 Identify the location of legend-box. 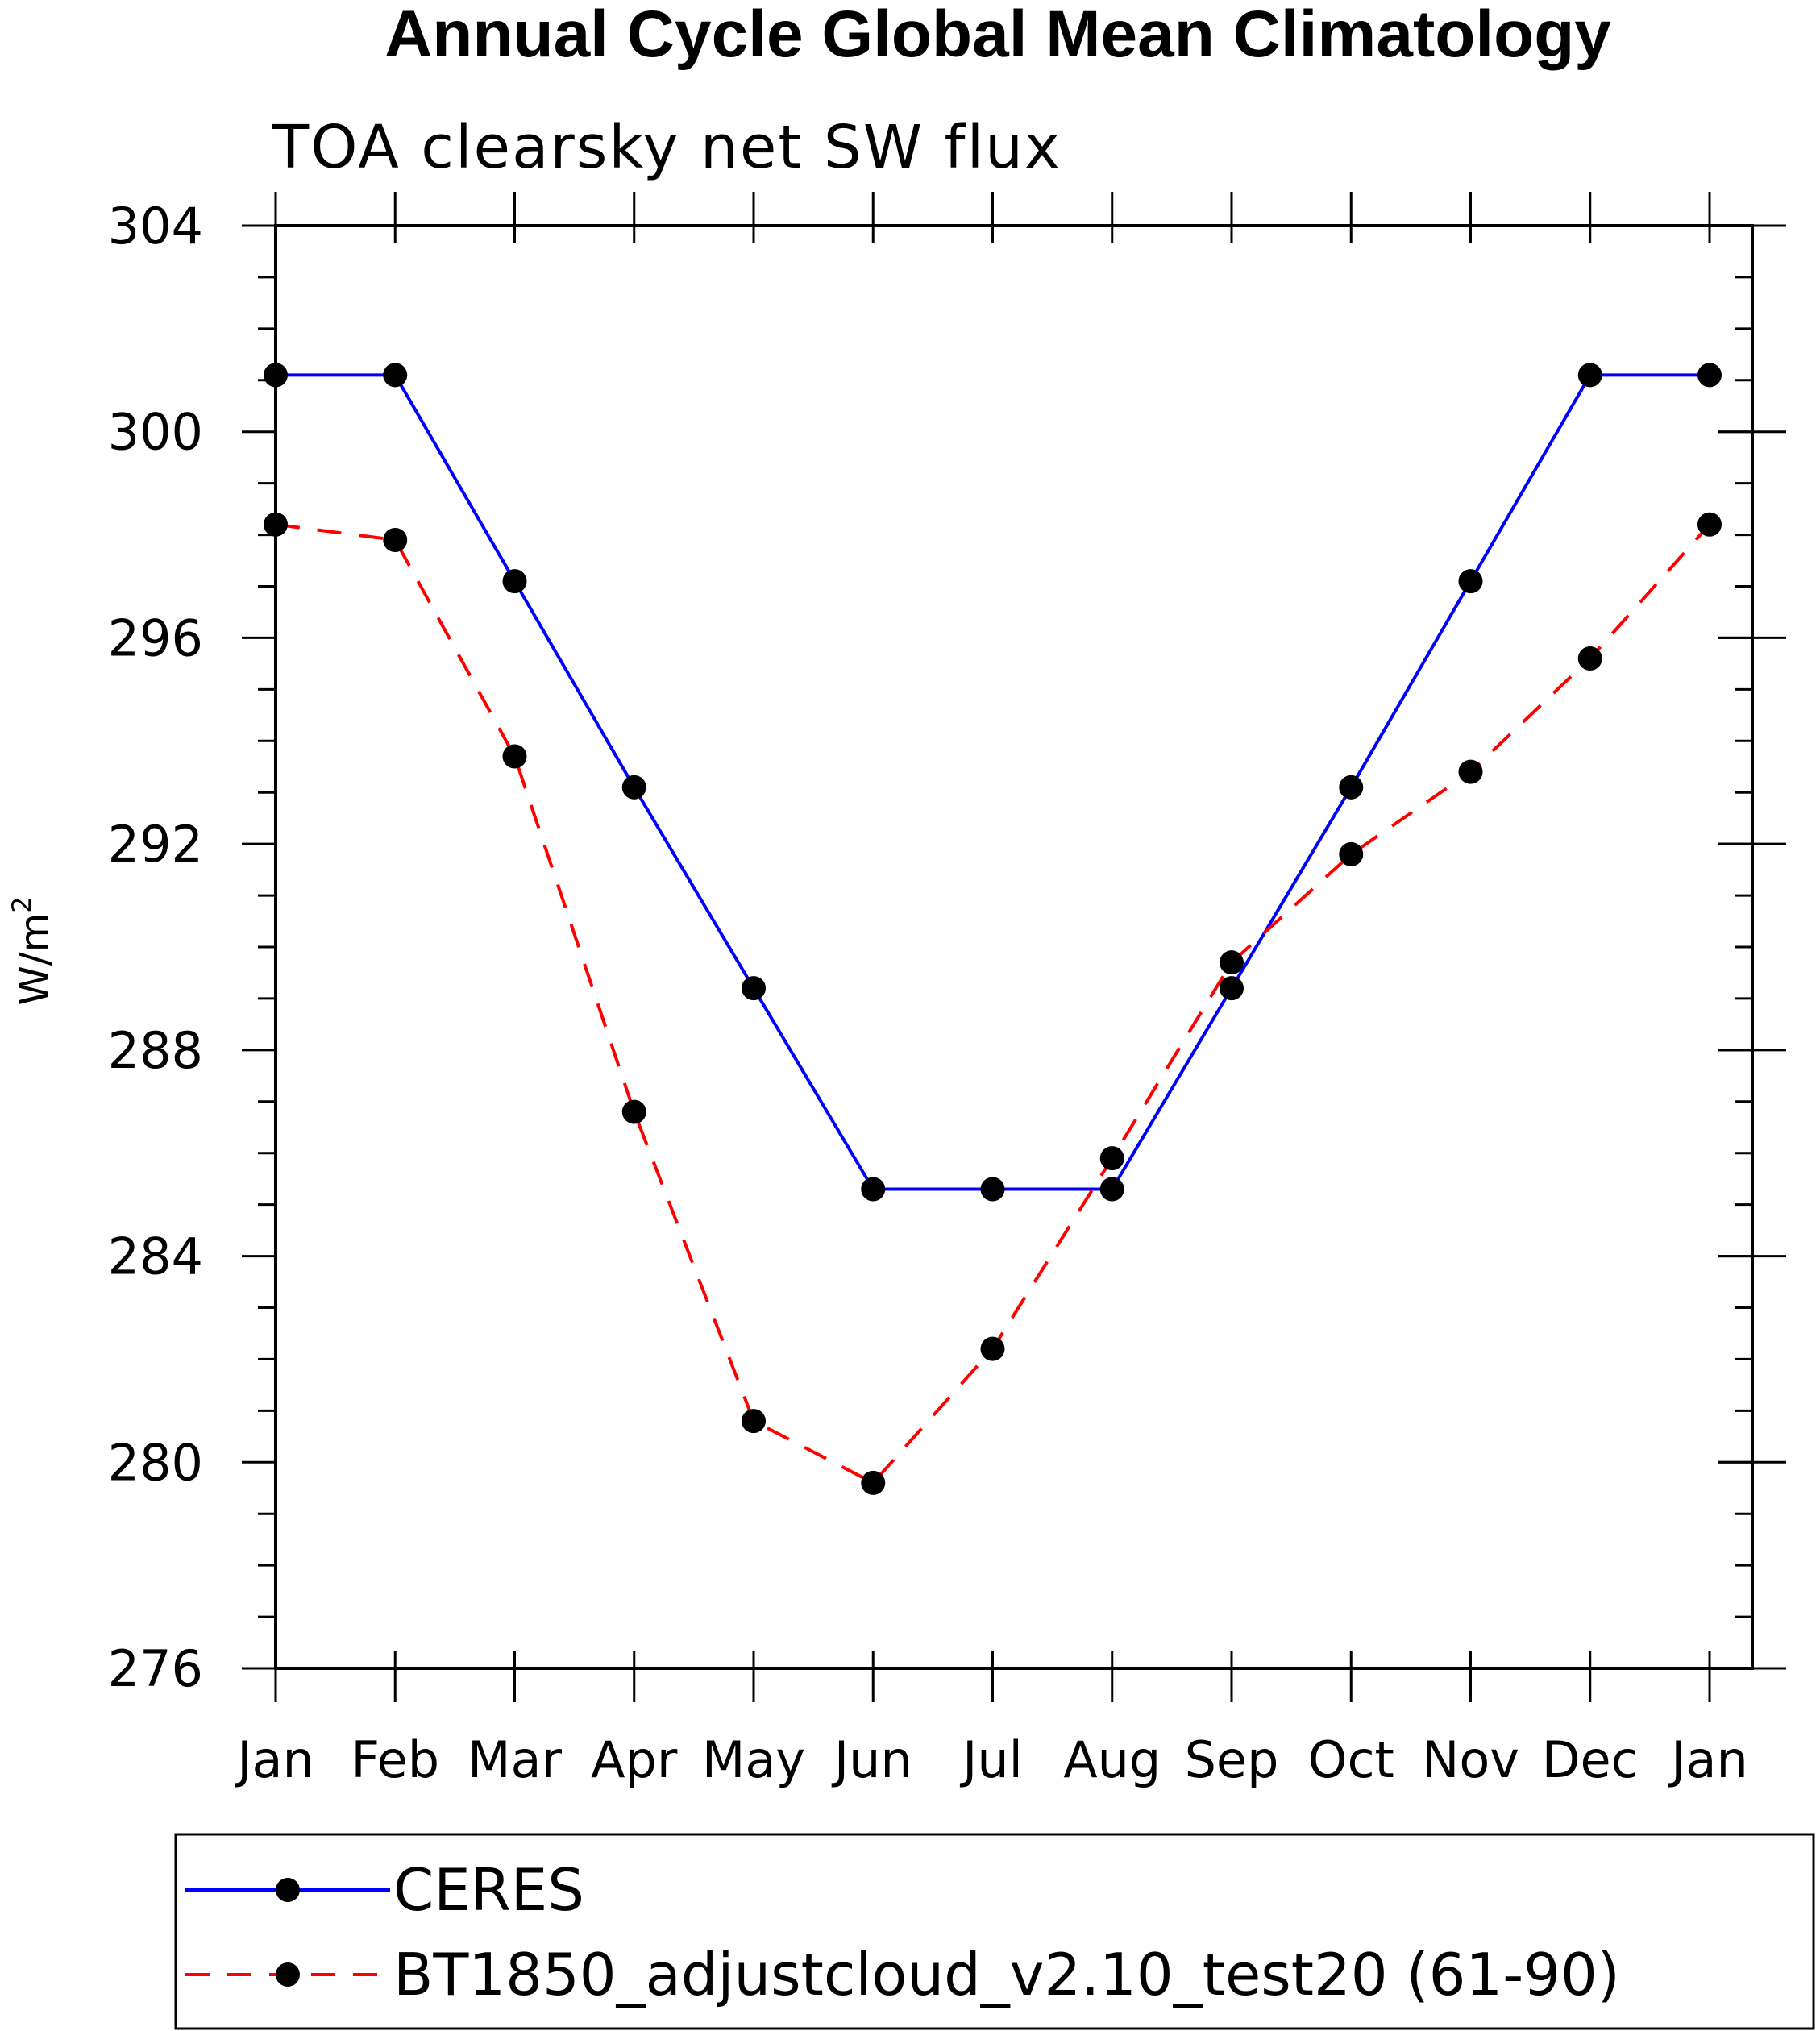
(995, 1931).